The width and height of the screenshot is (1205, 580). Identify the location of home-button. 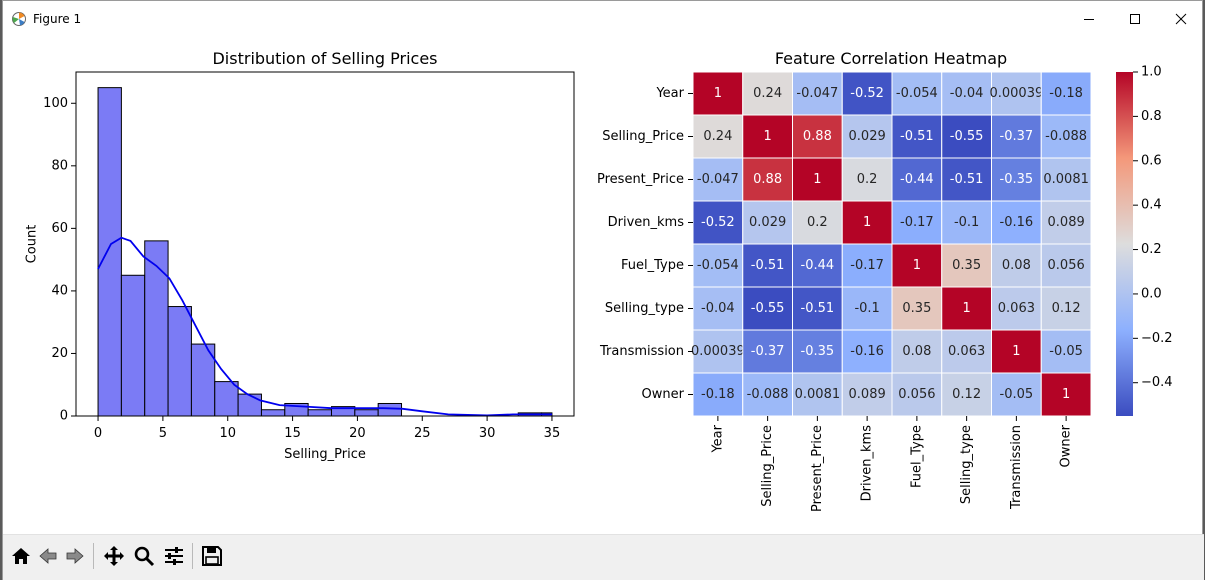
(21, 556).